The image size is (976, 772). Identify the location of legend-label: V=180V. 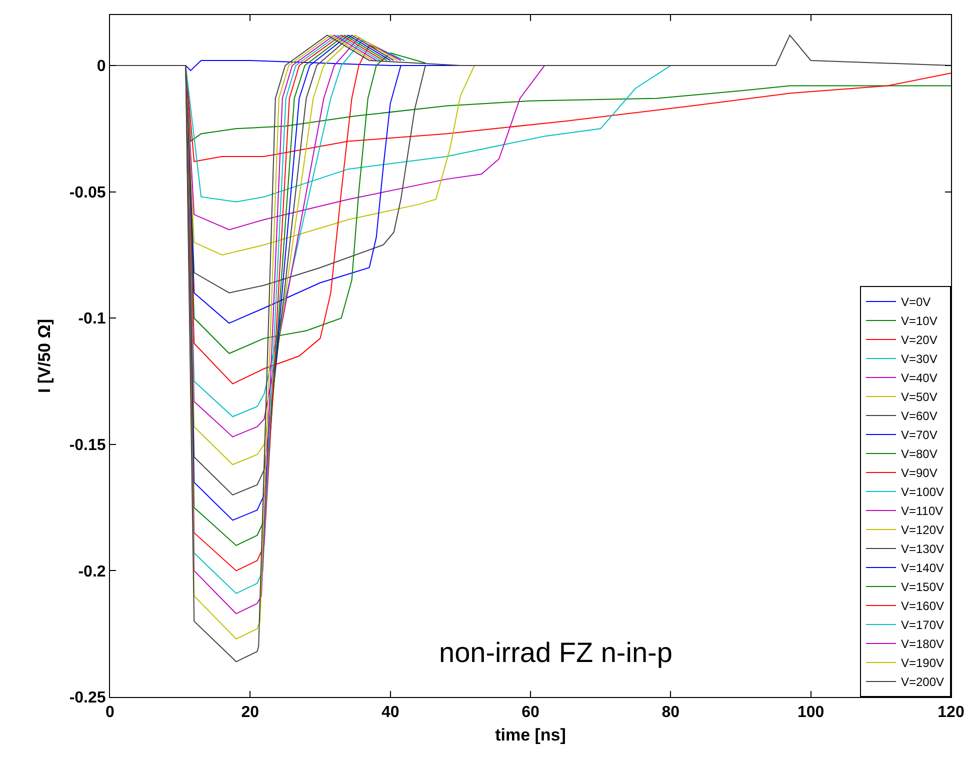
(922, 644).